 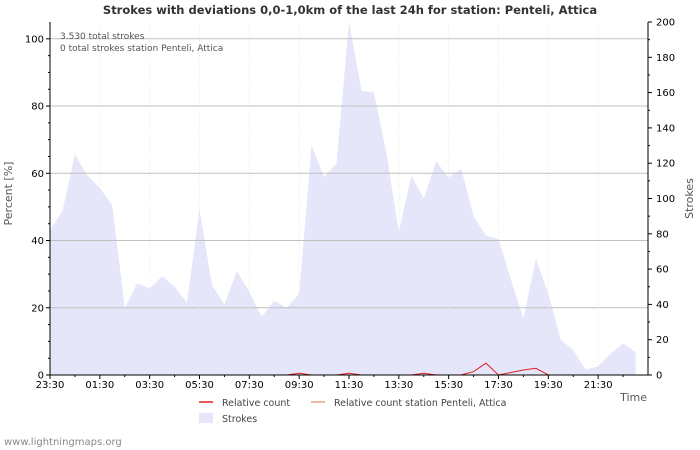 What do you see at coordinates (239, 419) in the screenshot?
I see `legend-label-strokes: Strokes` at bounding box center [239, 419].